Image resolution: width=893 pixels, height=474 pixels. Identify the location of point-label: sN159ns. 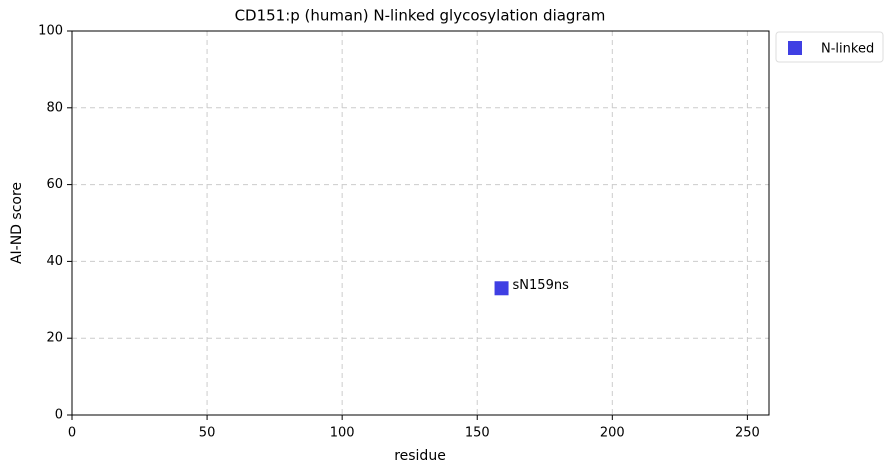
(541, 285).